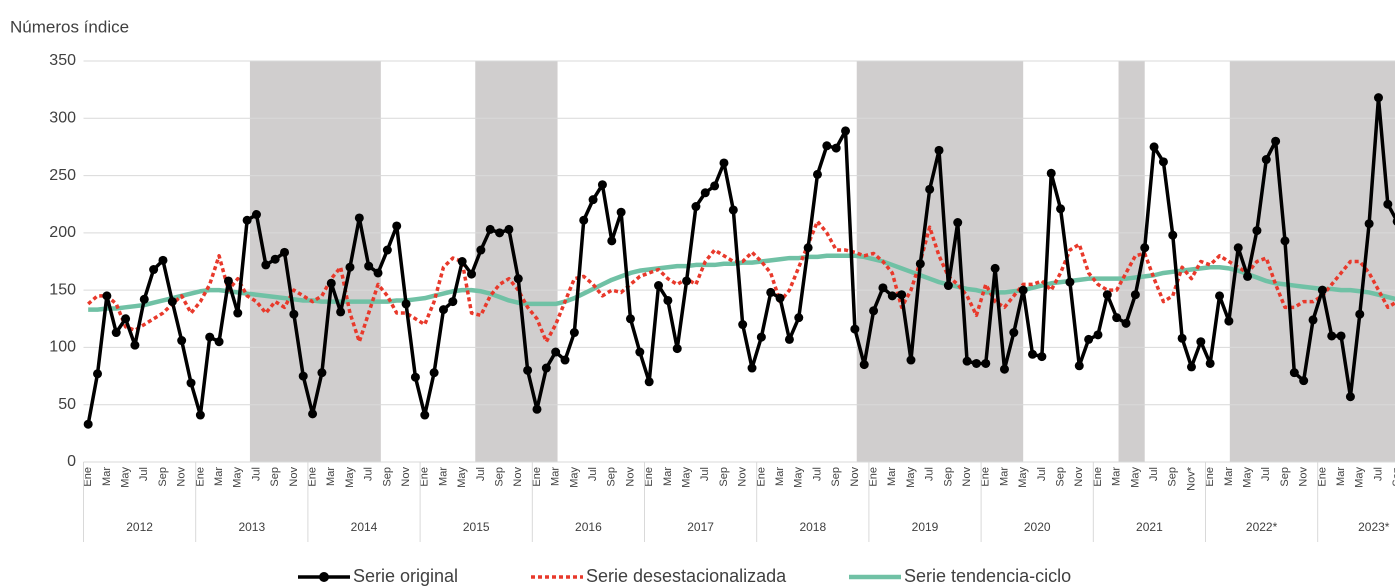 This screenshot has height=587, width=1395. I want to click on y-axis-title: Números índice, so click(69, 26).